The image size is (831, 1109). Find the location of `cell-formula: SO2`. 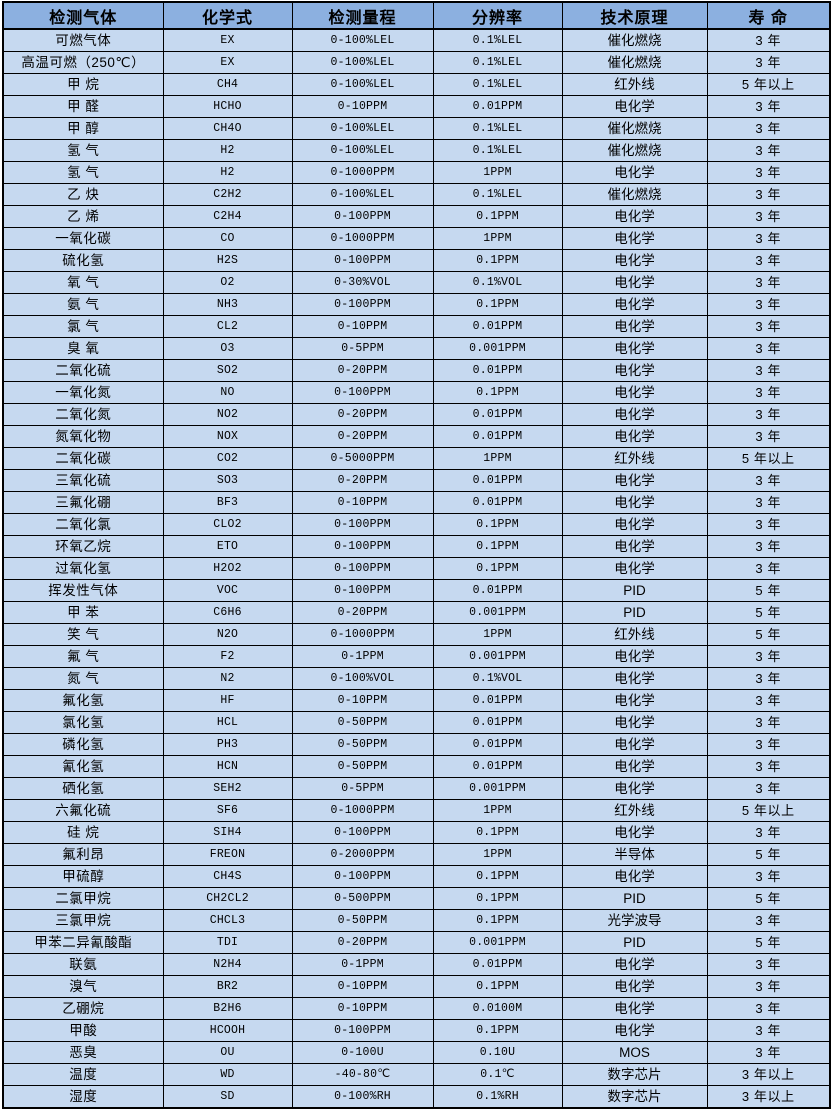

cell-formula: SO2 is located at coordinates (227, 370).